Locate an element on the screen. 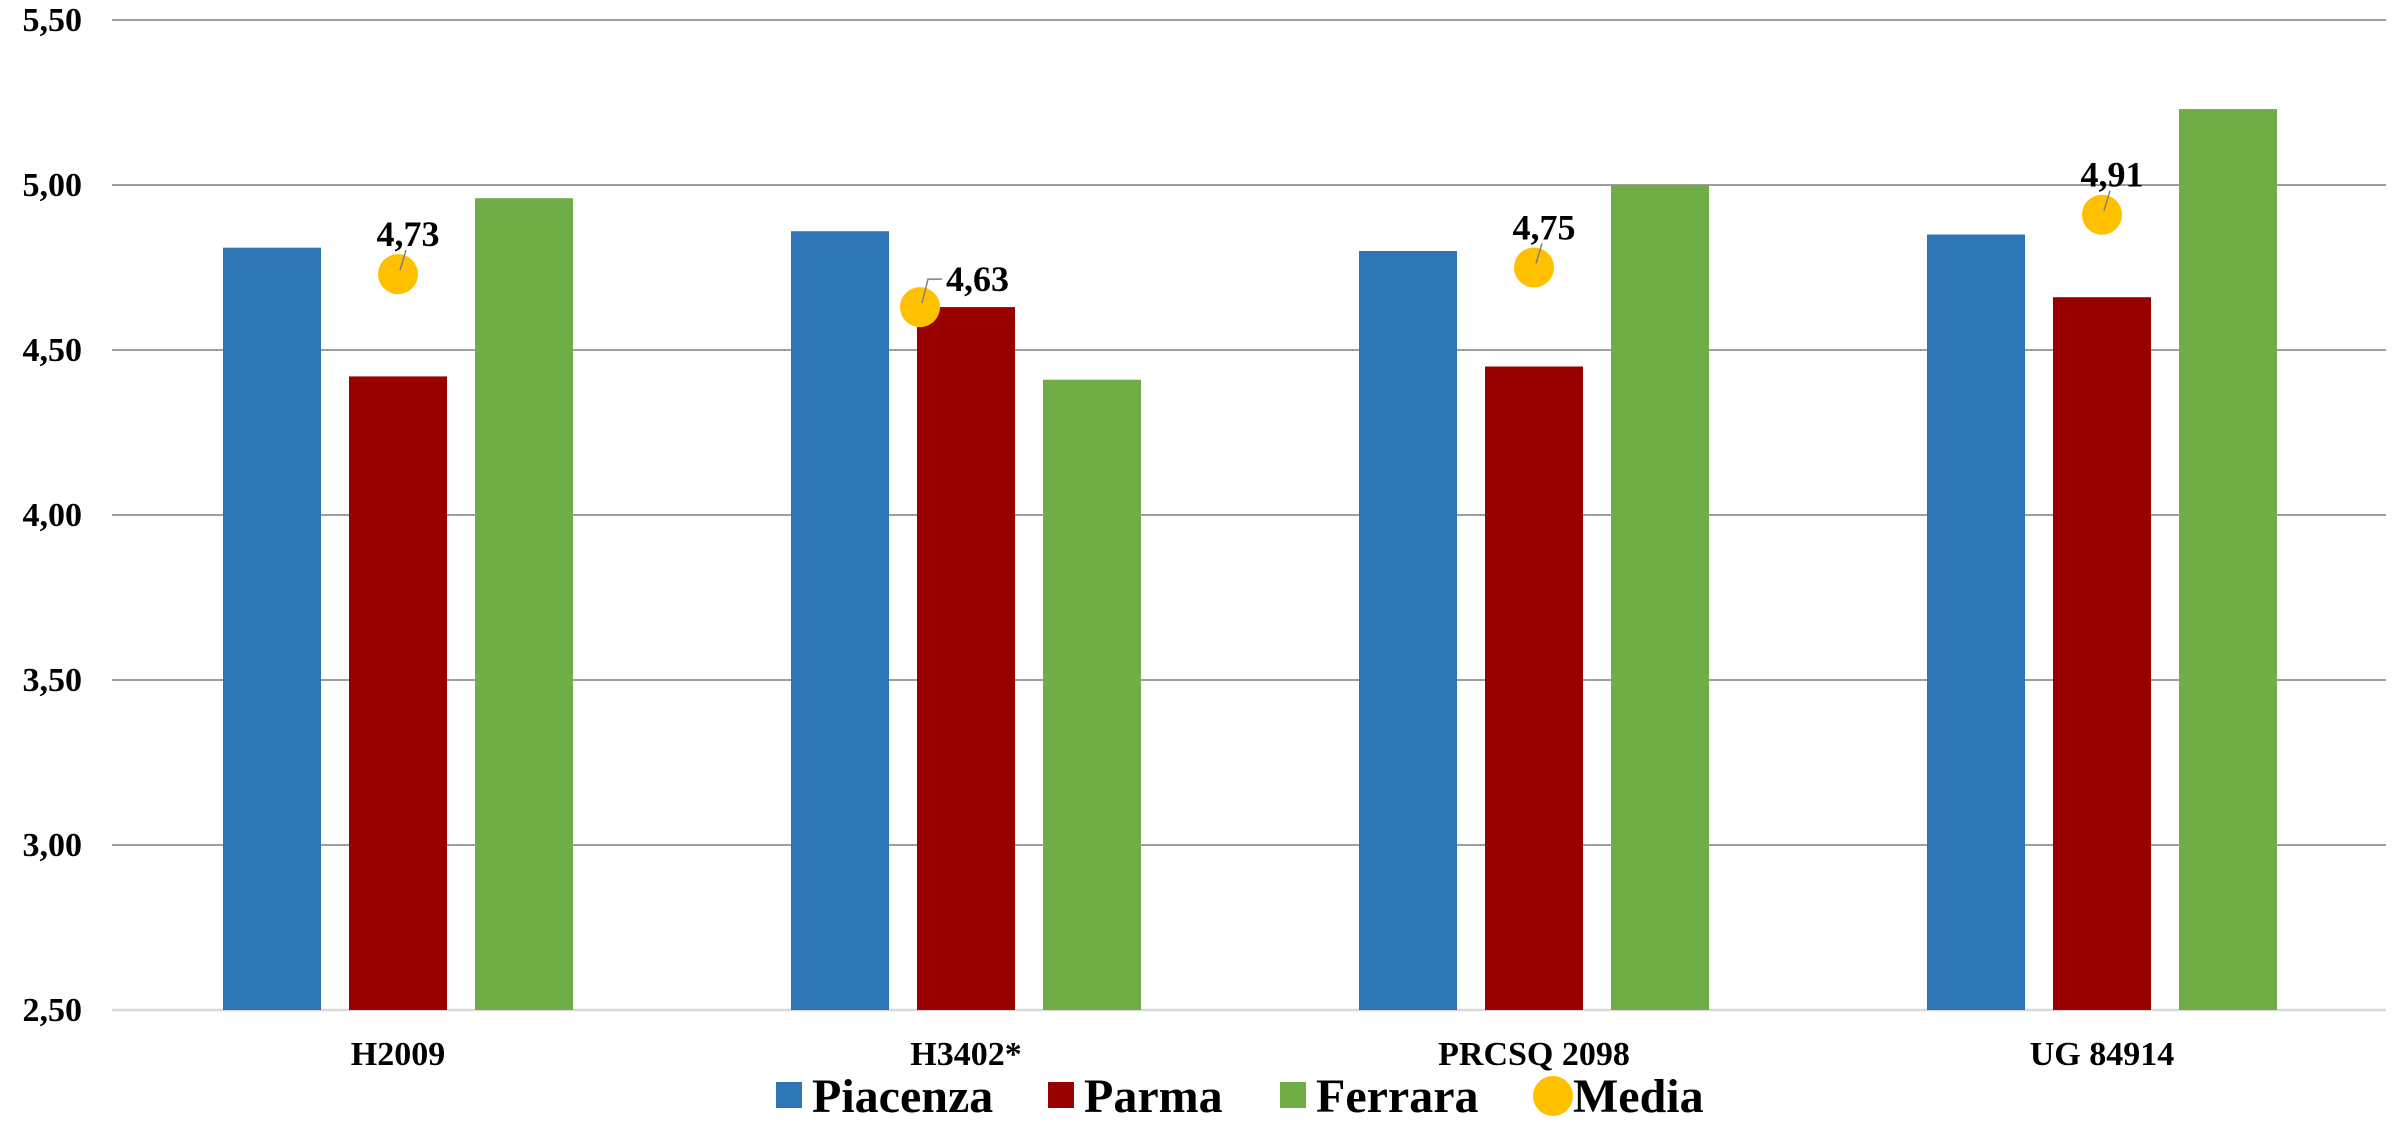  legend: Piacenza Parma Ferrara Media is located at coordinates (1240, 1096).